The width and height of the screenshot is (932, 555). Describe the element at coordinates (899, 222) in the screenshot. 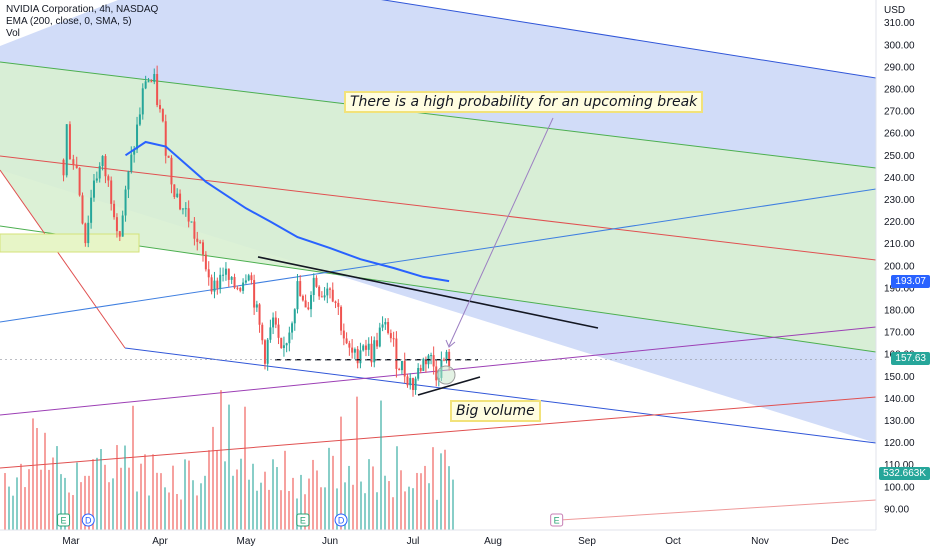

I see `y-tick-label: 220.00` at that location.